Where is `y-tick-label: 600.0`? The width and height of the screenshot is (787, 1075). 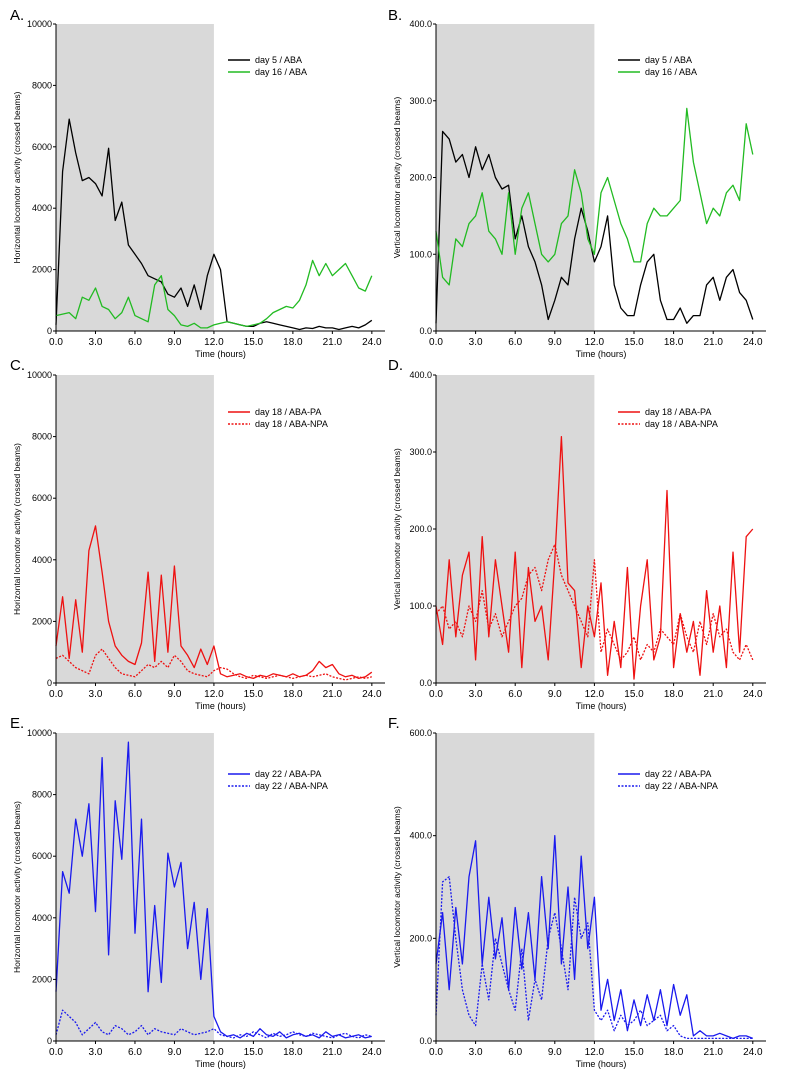
y-tick-label: 600.0 is located at coordinates (420, 733).